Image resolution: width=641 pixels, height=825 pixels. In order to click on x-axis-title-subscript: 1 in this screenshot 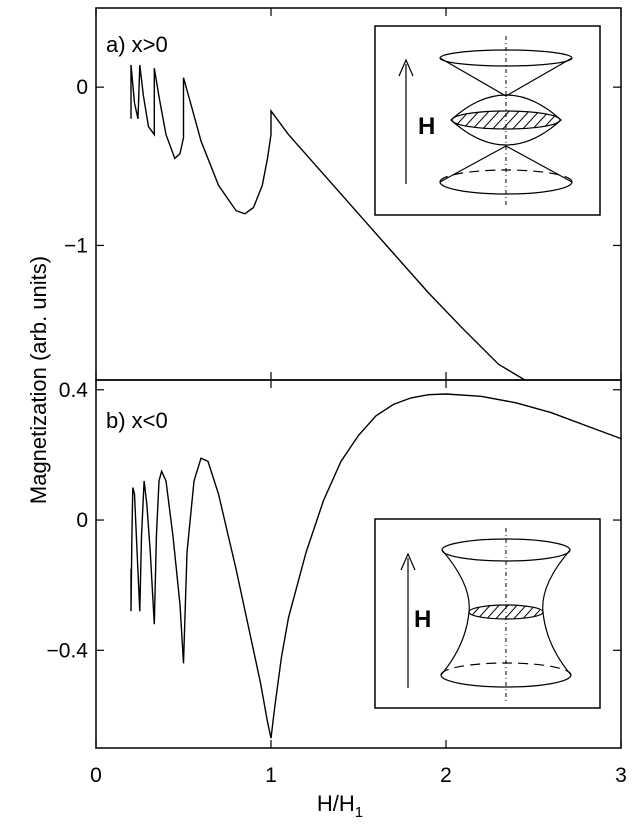, I will do `click(359, 812)`.